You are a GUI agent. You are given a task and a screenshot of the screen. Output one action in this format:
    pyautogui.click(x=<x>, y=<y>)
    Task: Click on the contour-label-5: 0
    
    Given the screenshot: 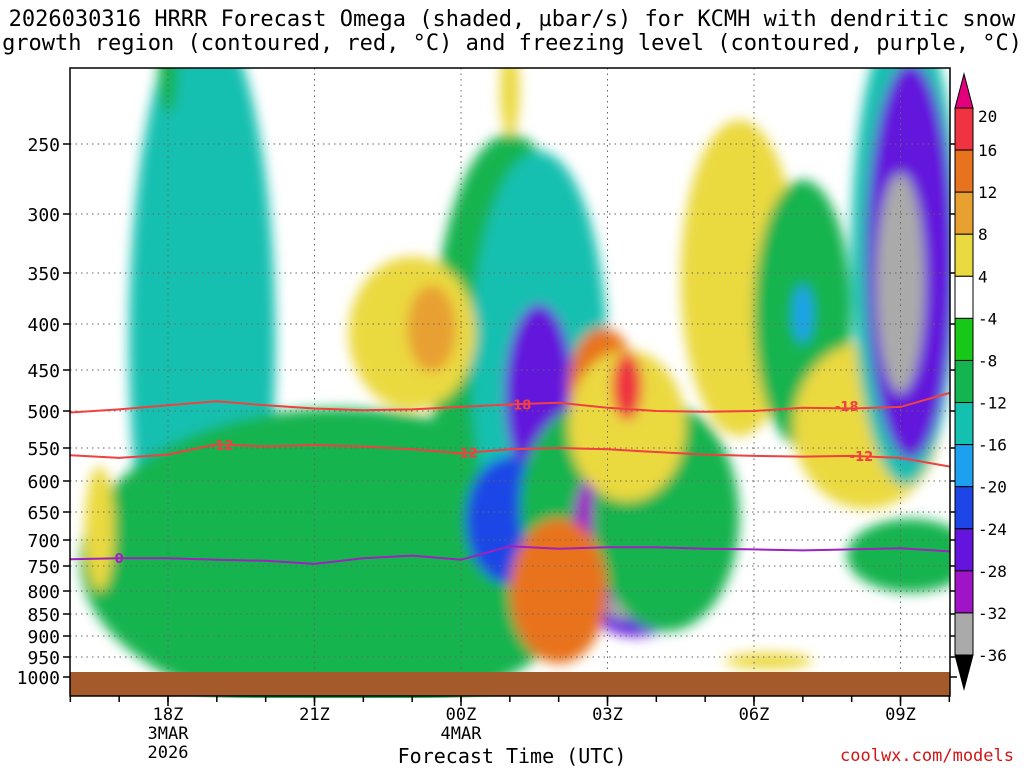 What is the action you would take?
    pyautogui.click(x=119, y=559)
    